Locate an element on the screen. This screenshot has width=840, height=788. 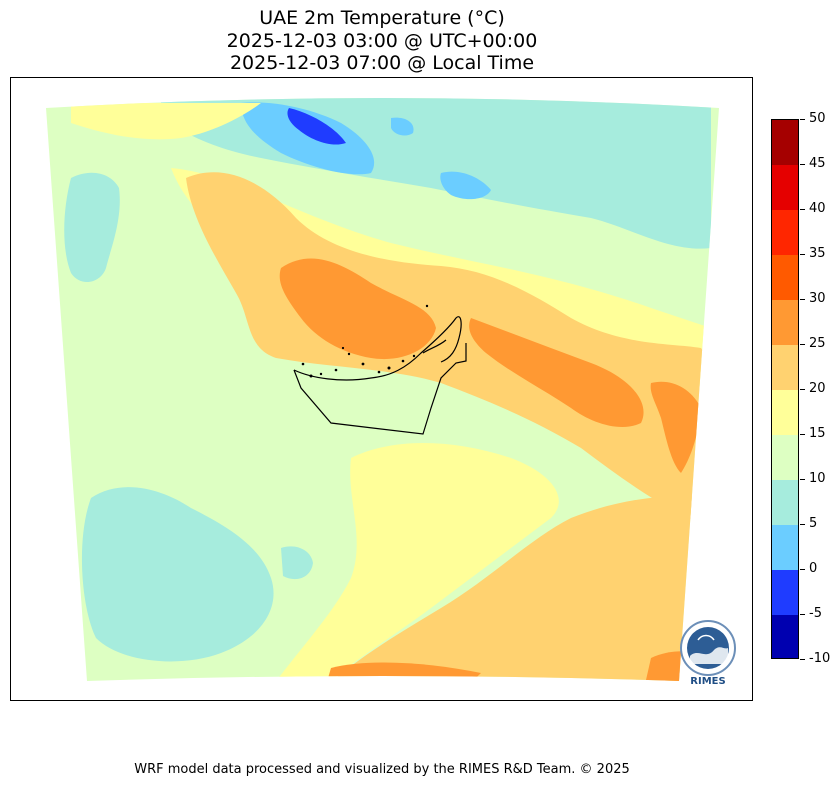
map-title-line2: 2025-12-03 03:00 @ UTC+00:00 is located at coordinates (382, 41).